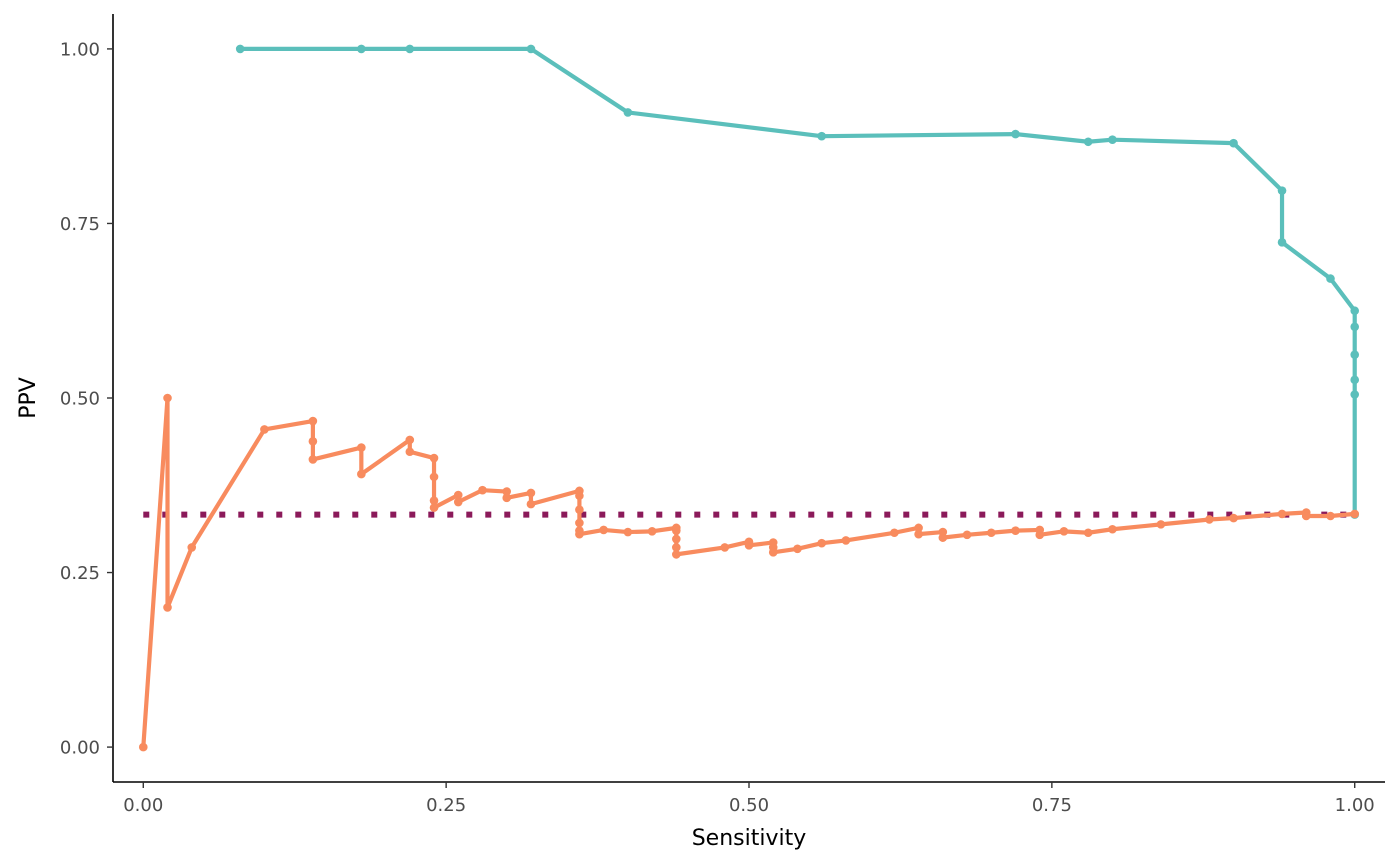 This screenshot has height=866, width=1400. Describe the element at coordinates (80, 224) in the screenshot. I see `y-tick-label: 0.75` at that location.